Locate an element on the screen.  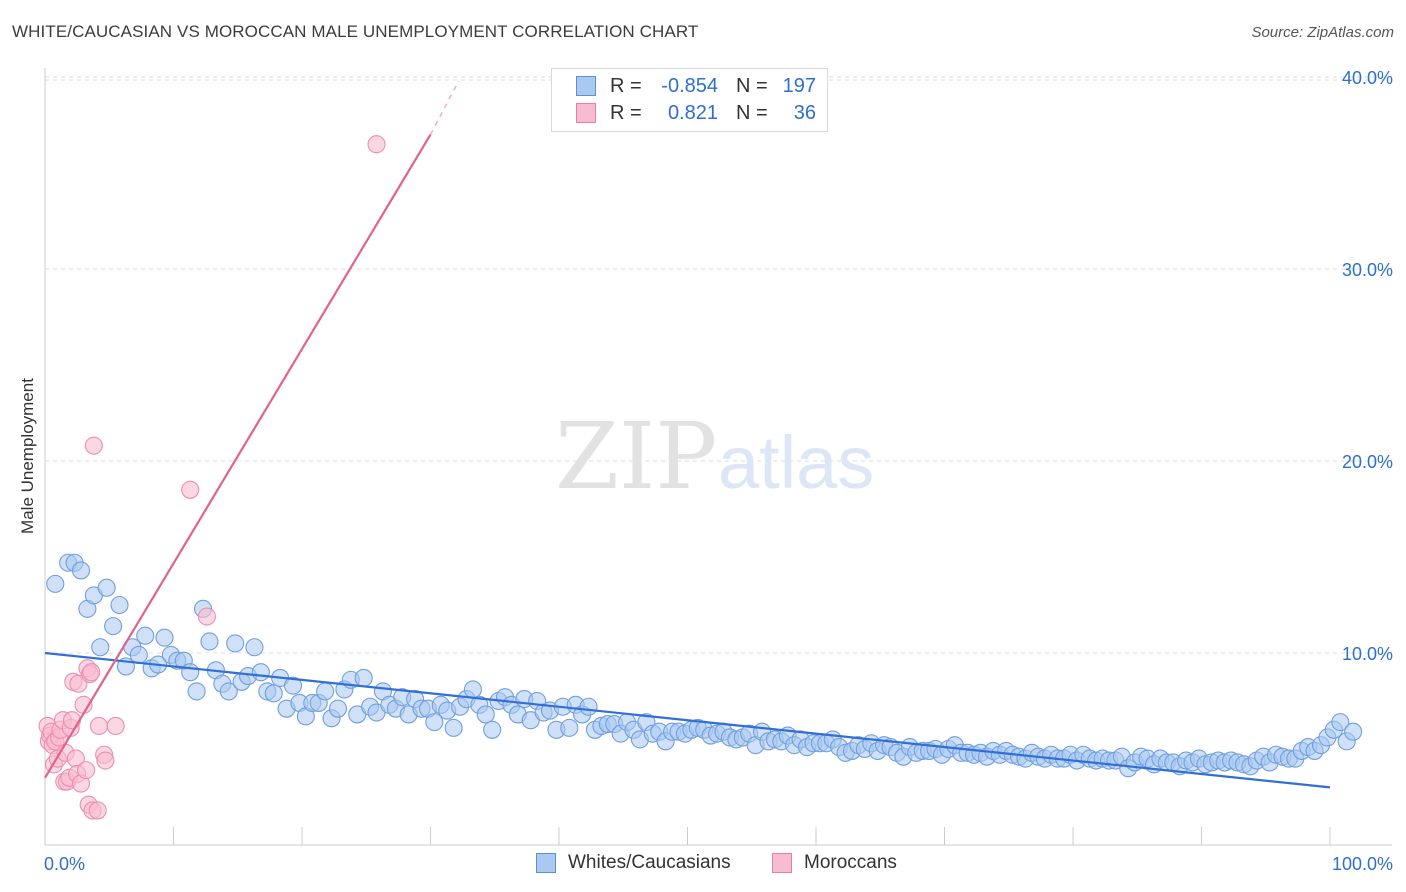
series-legend: Whites/Caucasians Moroccans is located at coordinates (703, 865).